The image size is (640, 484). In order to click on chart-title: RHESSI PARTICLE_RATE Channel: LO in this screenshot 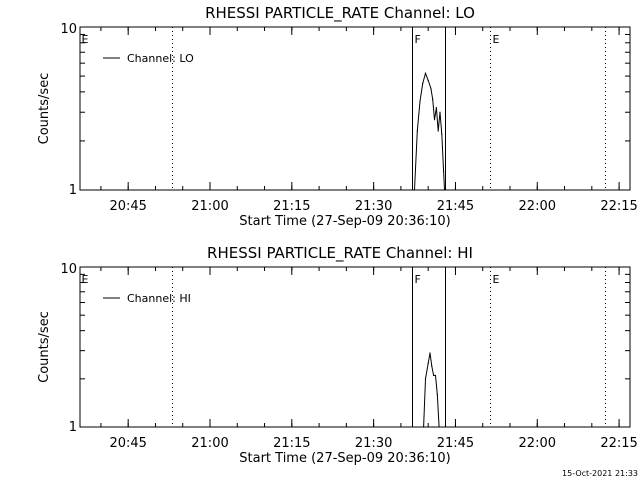, I will do `click(340, 13)`.